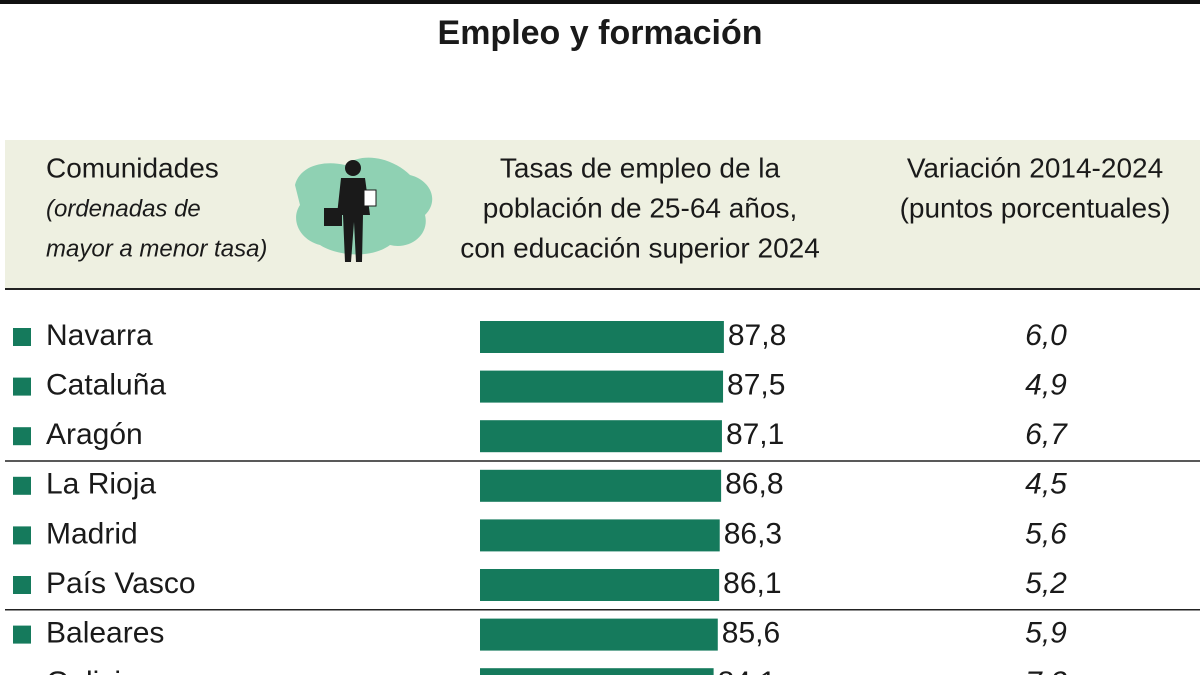 Image resolution: width=1200 pixels, height=675 pixels. What do you see at coordinates (757, 335) in the screenshot?
I see `value-label: 87,8` at bounding box center [757, 335].